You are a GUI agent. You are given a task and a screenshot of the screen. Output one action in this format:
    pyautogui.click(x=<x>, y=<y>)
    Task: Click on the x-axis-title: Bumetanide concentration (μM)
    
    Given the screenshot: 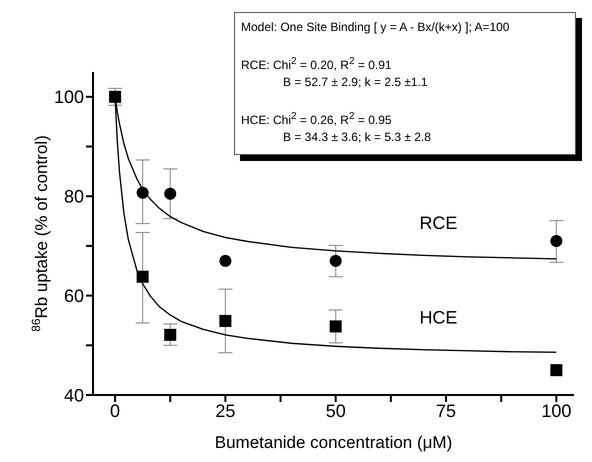 What is the action you would take?
    pyautogui.click(x=333, y=442)
    